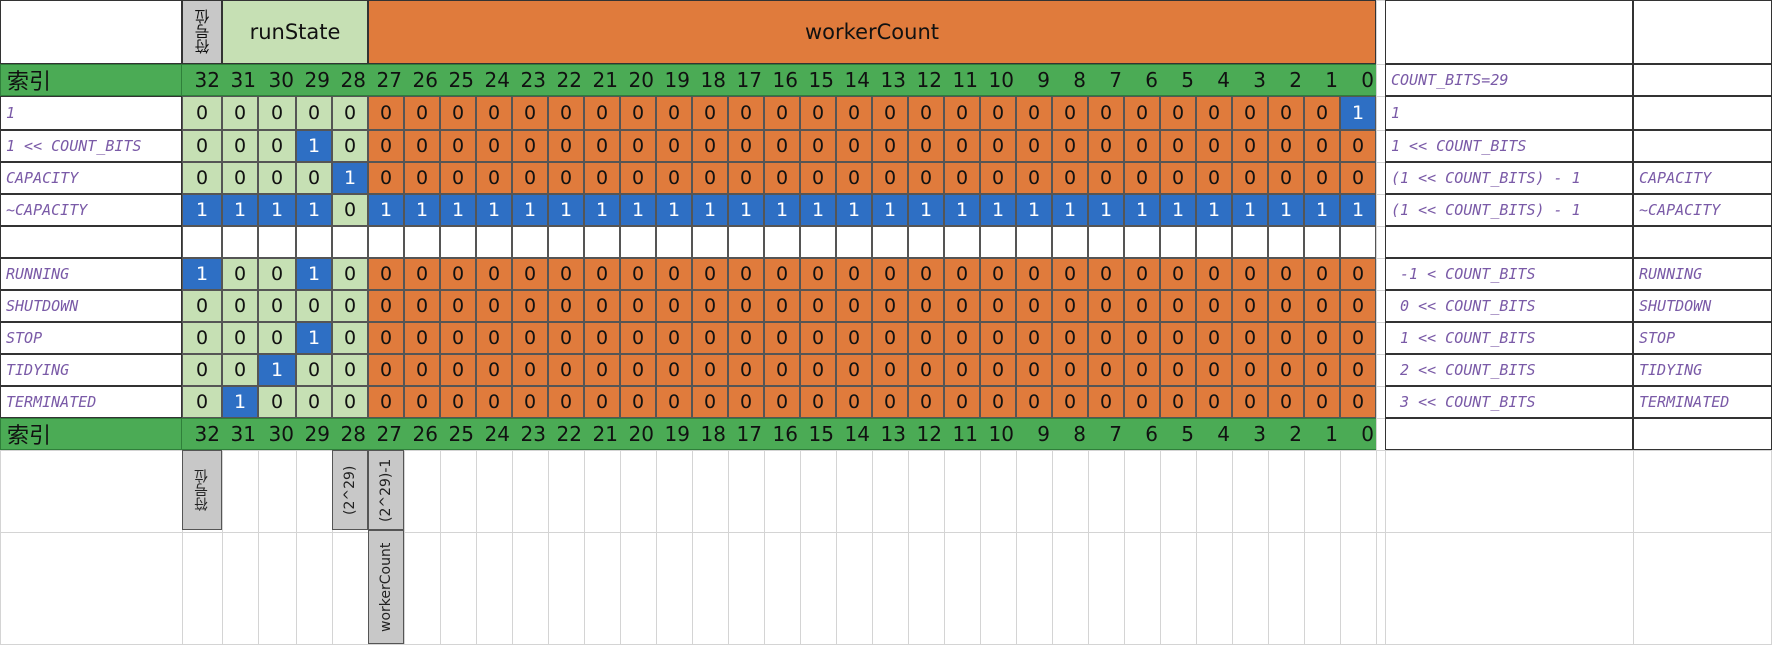  Describe the element at coordinates (674, 80) in the screenshot. I see `index-number: 19` at that location.